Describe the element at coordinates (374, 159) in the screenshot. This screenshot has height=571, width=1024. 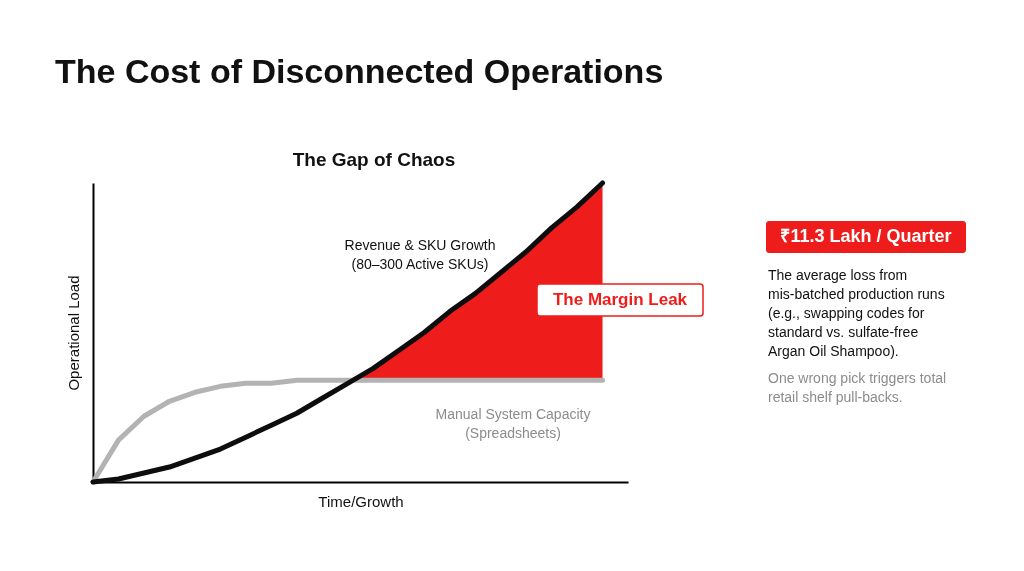
I see `chart-subtitle: The Gap of Chaos` at that location.